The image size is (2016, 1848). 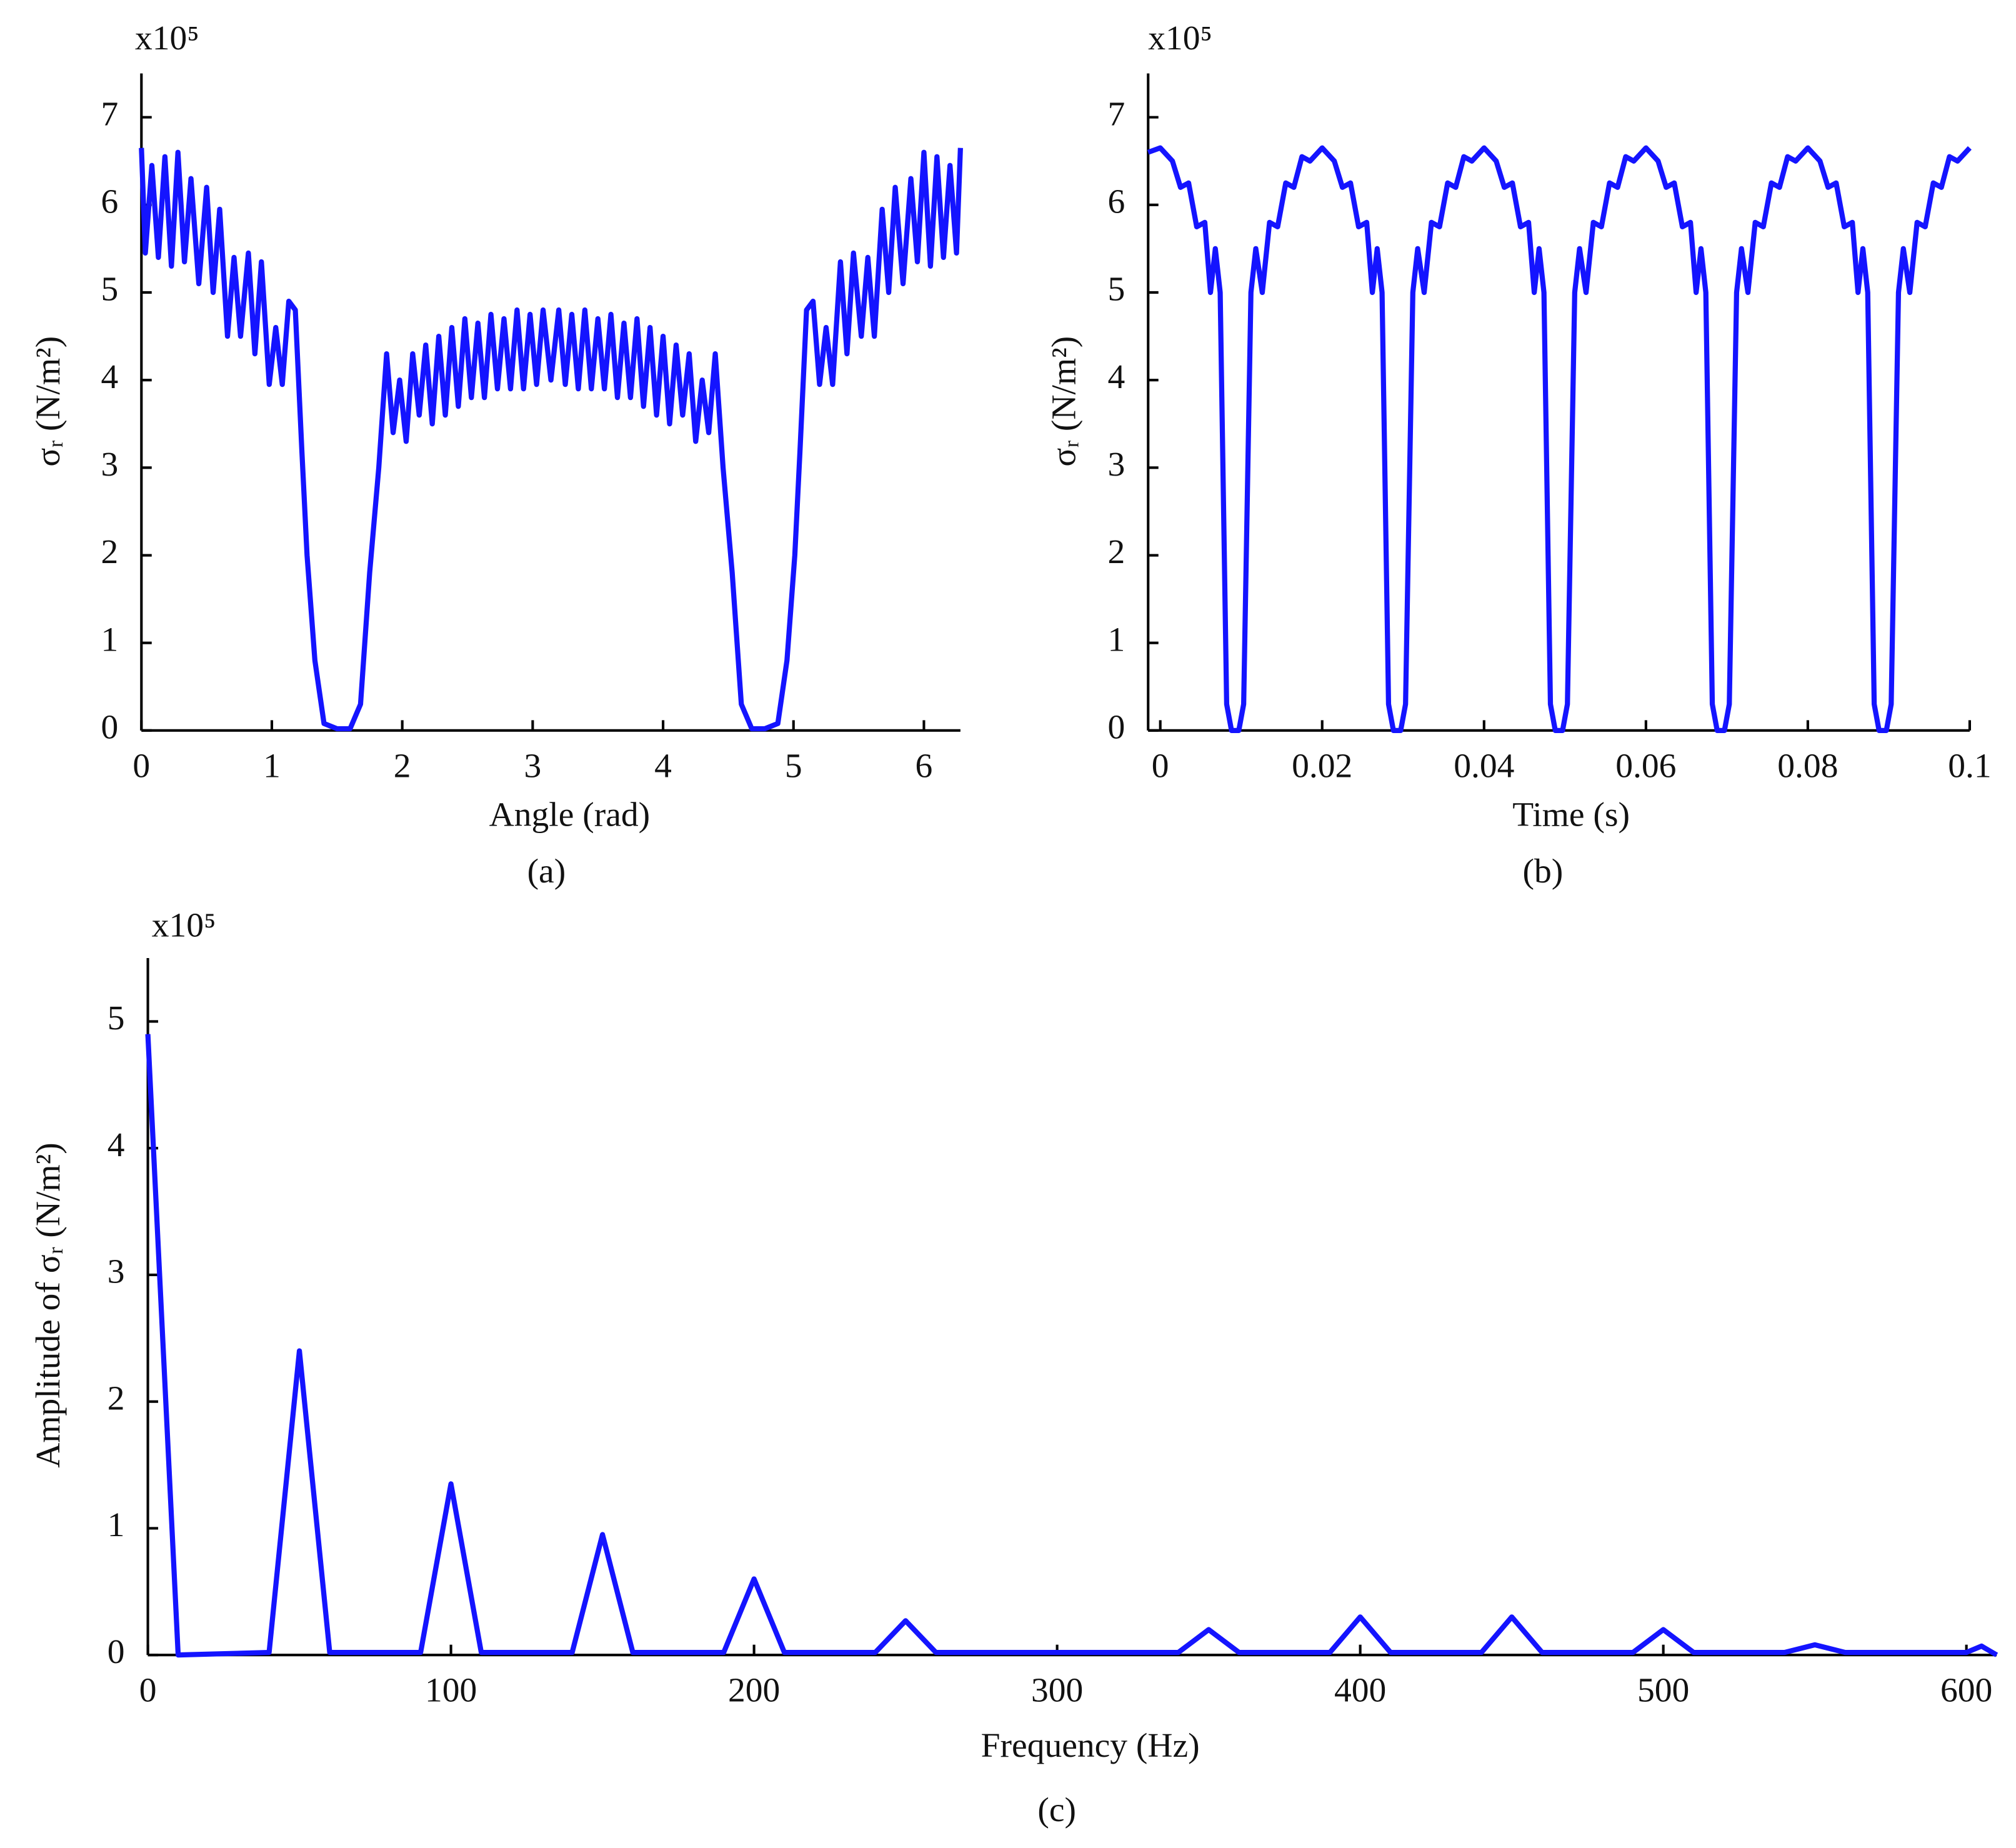 What do you see at coordinates (48, 1304) in the screenshot?
I see `y-axis-label: Amplitude of σᵣ (N/m²)` at bounding box center [48, 1304].